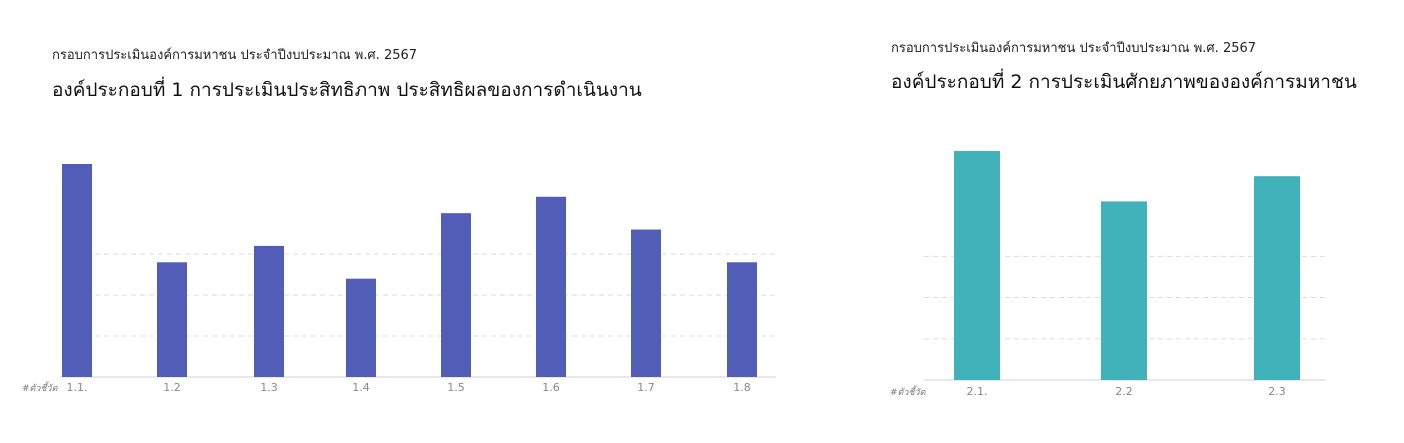 The image size is (1404, 443). Describe the element at coordinates (908, 391) in the screenshot. I see `chart-2-x-axis-label: #ตัวชี้วัด` at that location.